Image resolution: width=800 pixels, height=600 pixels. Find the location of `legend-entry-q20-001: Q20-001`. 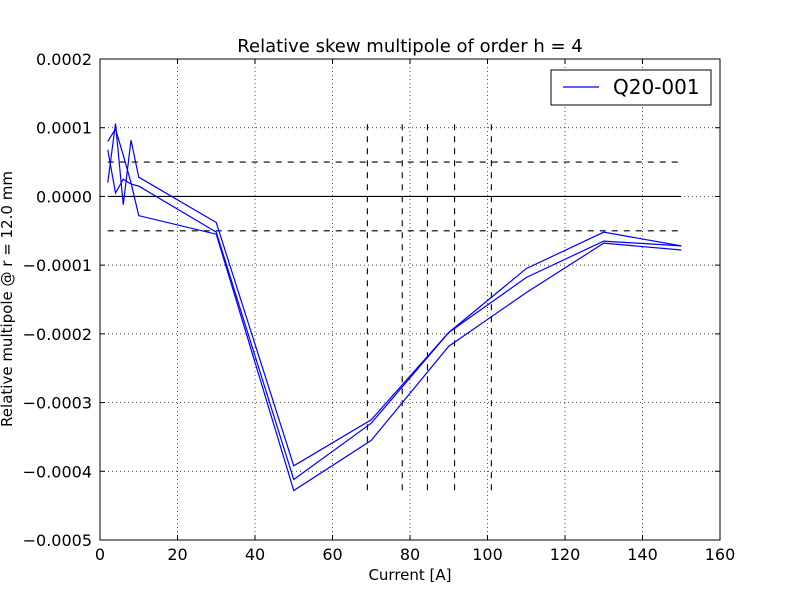

legend-entry-q20-001: Q20-001 is located at coordinates (656, 87).